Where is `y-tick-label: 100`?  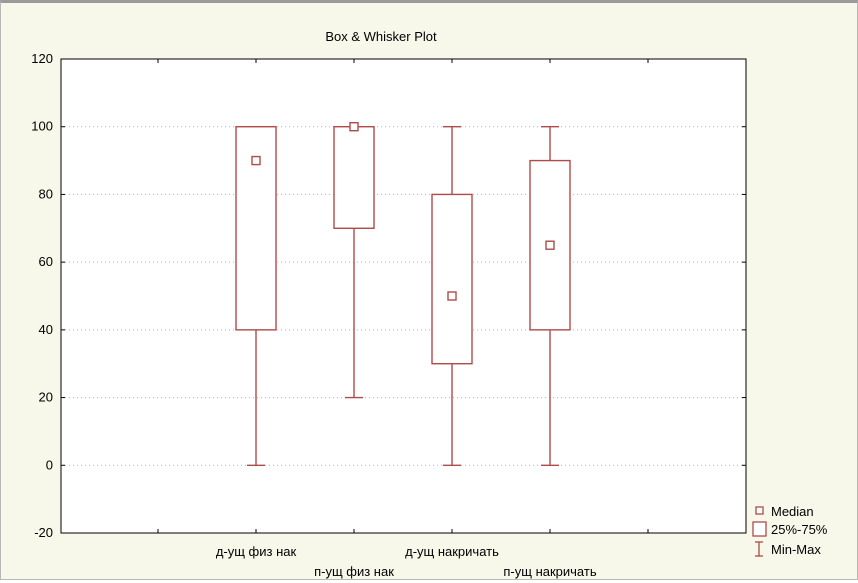 y-tick-label: 100 is located at coordinates (42, 126).